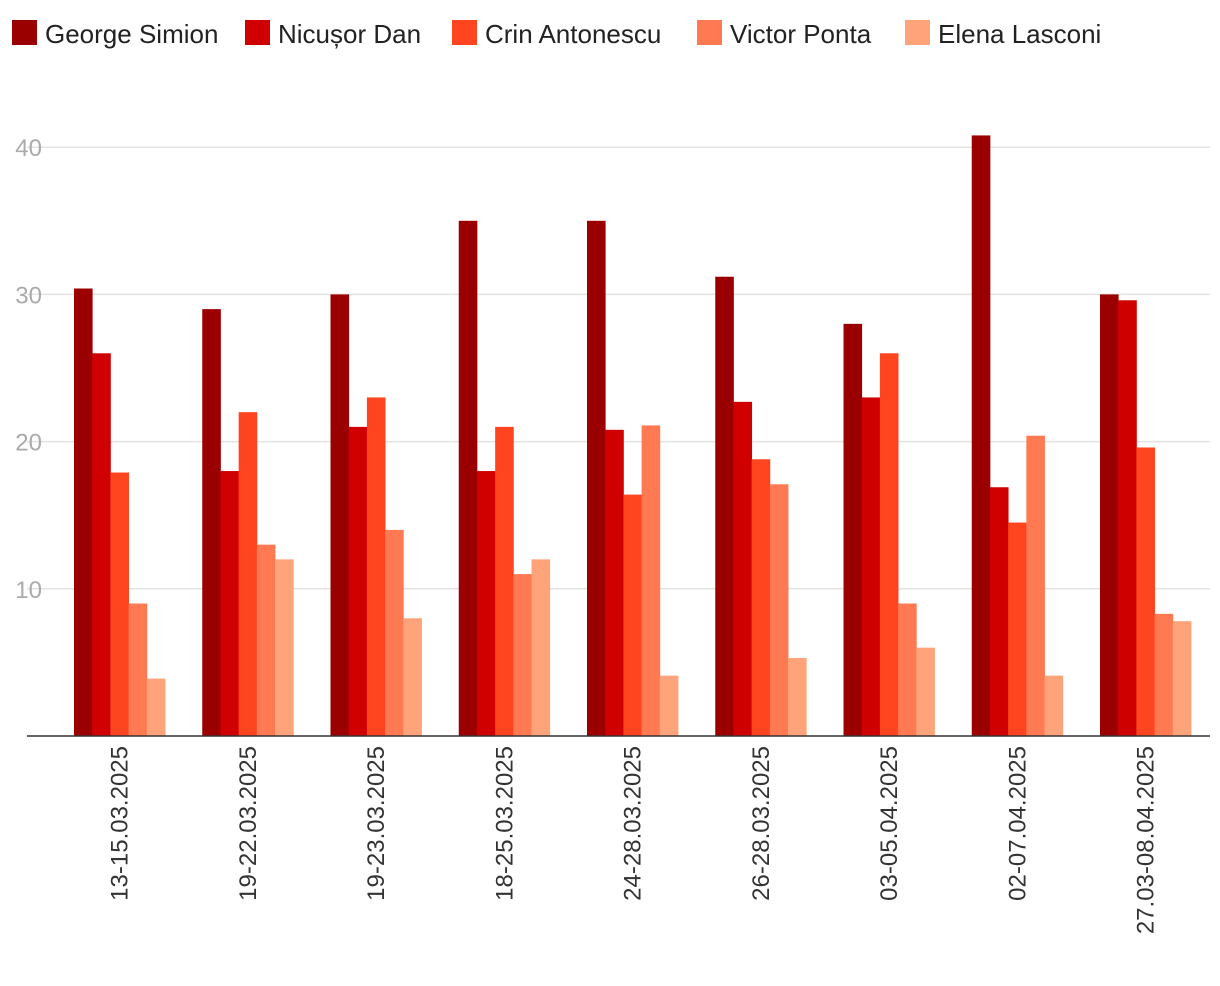 The image size is (1220, 986). I want to click on y-tick-label: 30, so click(28, 295).